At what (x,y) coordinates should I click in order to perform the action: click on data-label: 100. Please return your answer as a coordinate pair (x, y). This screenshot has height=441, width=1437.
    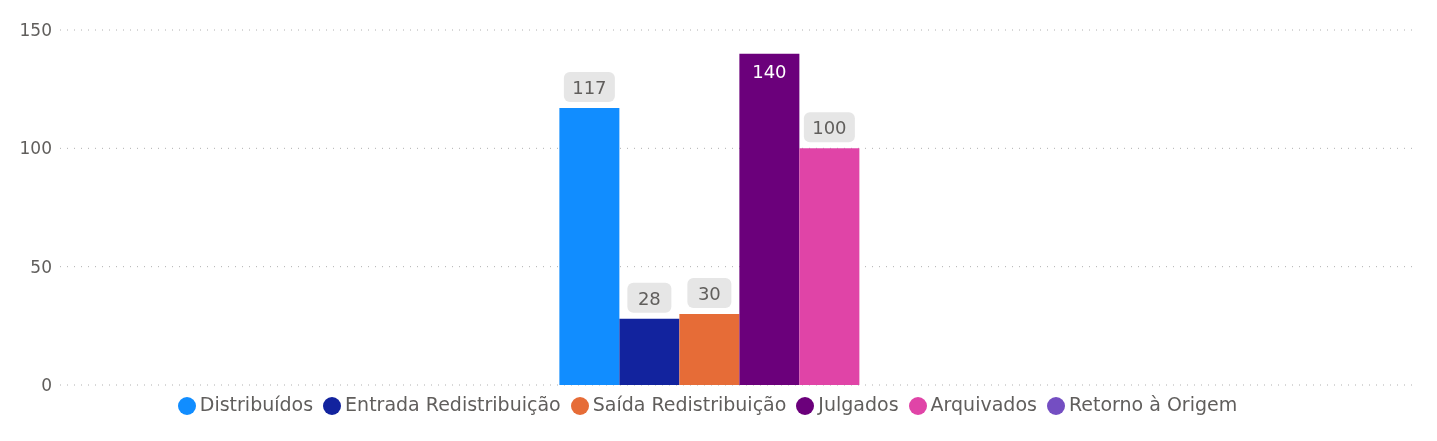
    Looking at the image, I should click on (829, 128).